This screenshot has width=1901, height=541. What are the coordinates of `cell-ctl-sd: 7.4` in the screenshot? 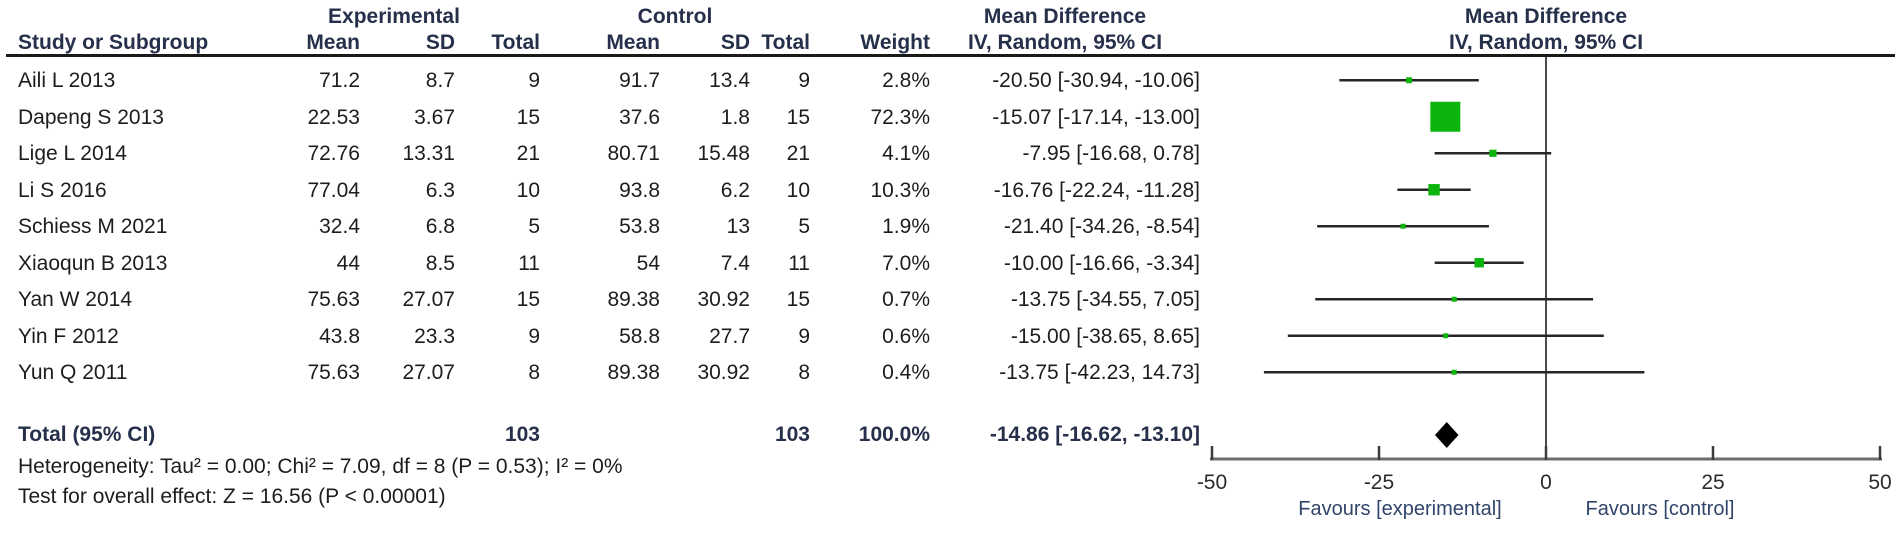 It's located at (735, 263).